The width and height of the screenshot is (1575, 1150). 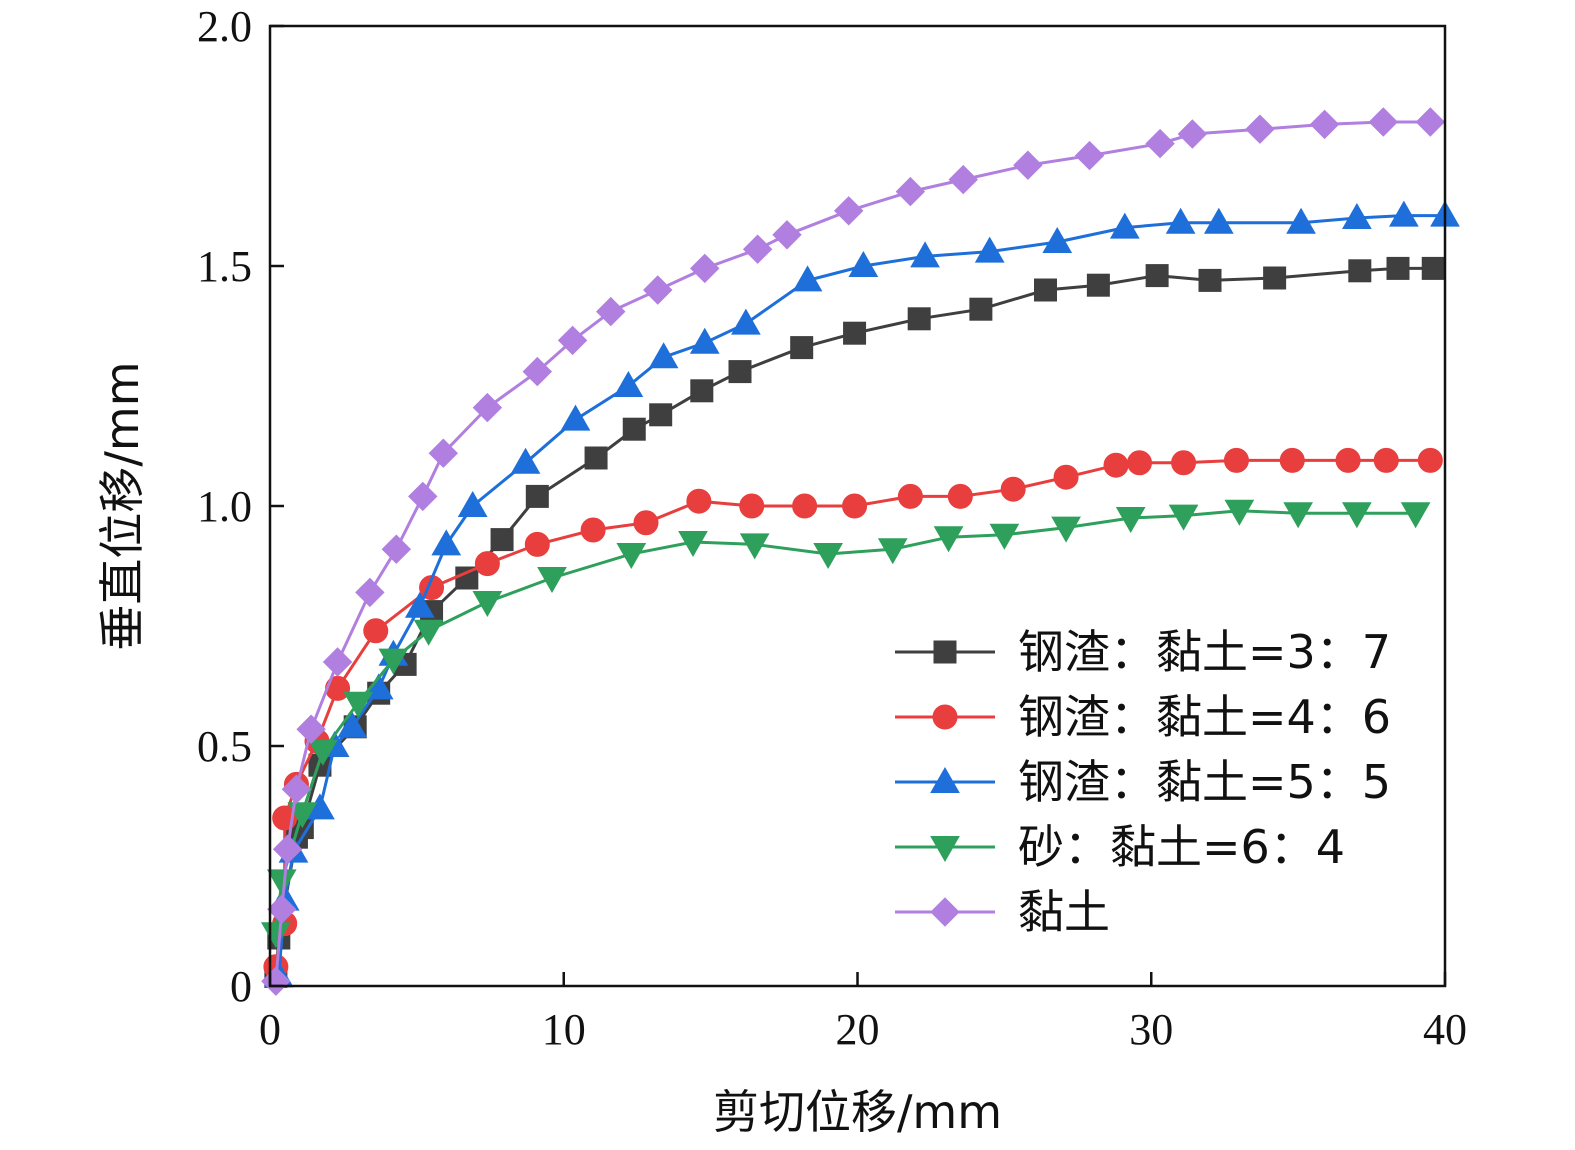 I want to click on legend-label: 钢渣：黏土=4：6, so click(x=1204, y=717).